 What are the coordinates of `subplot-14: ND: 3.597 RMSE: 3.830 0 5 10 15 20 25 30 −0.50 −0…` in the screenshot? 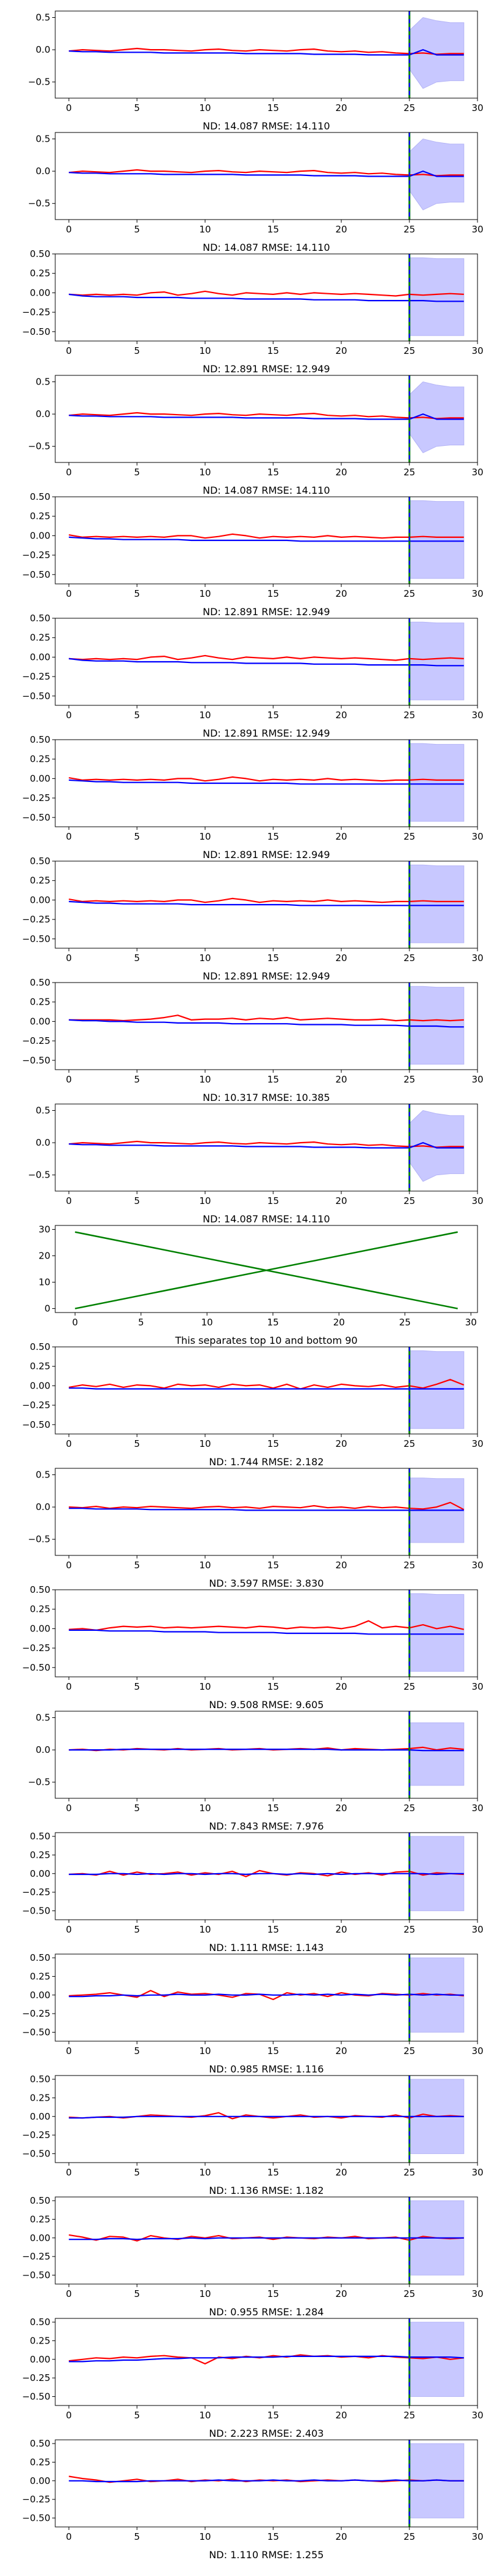 It's located at (253, 1634).